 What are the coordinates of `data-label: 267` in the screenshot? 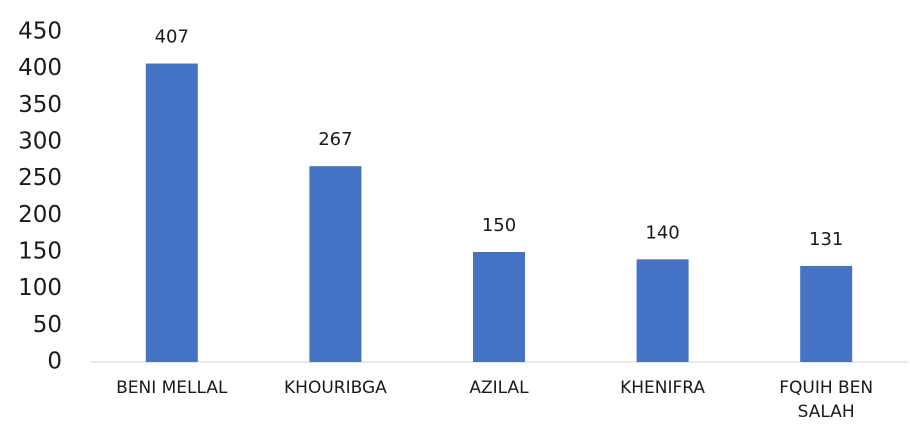 It's located at (335, 139).